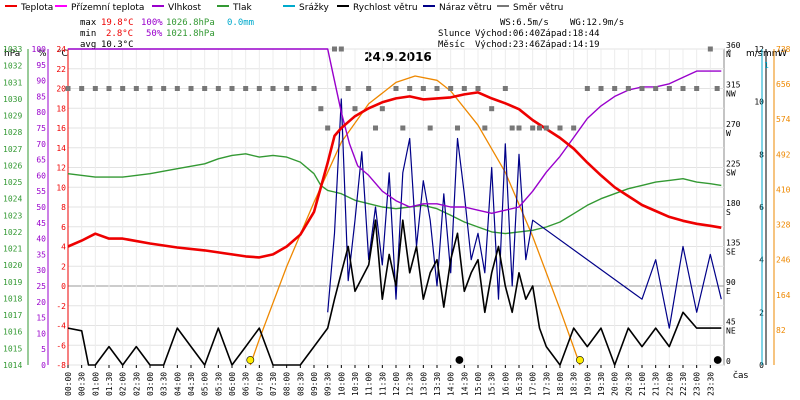 The height and width of the screenshot is (400, 800). What do you see at coordinates (507, 45) in the screenshot?
I see `moonrise-time: Východ:23:46` at bounding box center [507, 45].